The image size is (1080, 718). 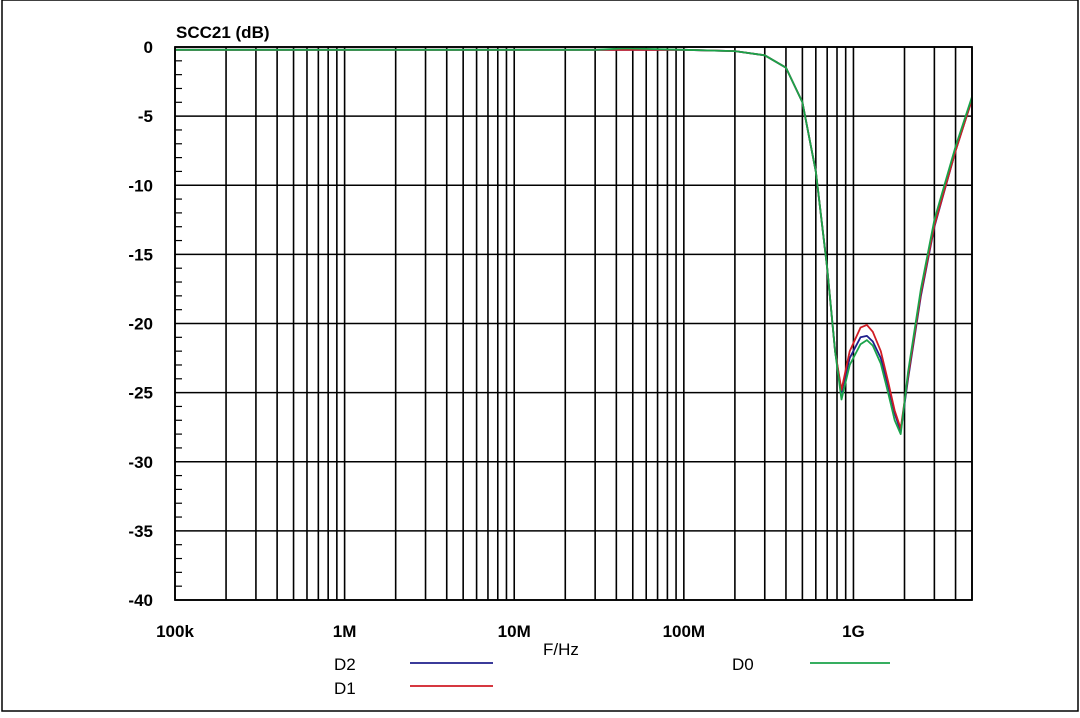 What do you see at coordinates (148, 47) in the screenshot?
I see `y-tick-label: 0` at bounding box center [148, 47].